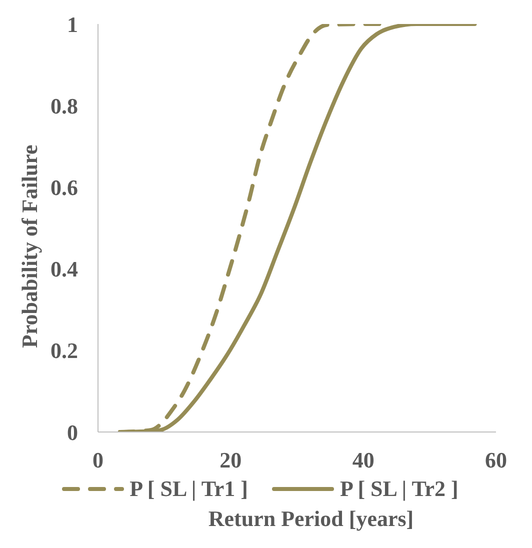 This screenshot has height=548, width=532. What do you see at coordinates (72, 432) in the screenshot?
I see `y-tick-label: 0` at bounding box center [72, 432].